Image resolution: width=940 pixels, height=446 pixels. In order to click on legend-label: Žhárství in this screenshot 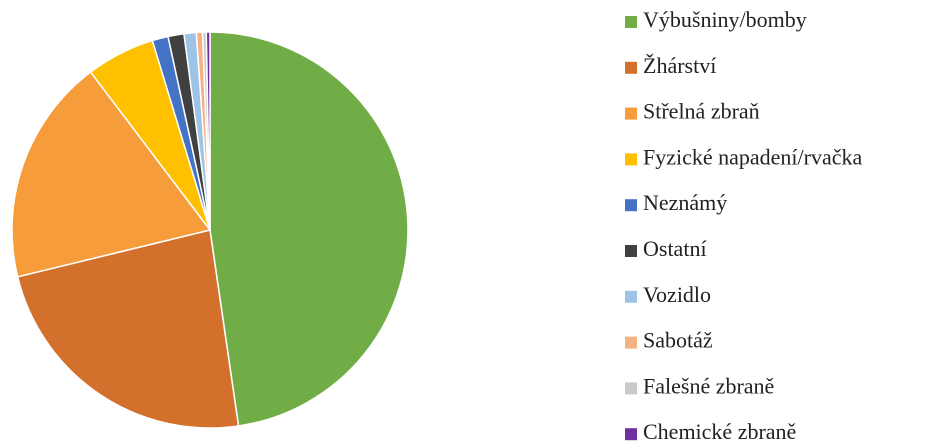, I will do `click(679, 65)`.